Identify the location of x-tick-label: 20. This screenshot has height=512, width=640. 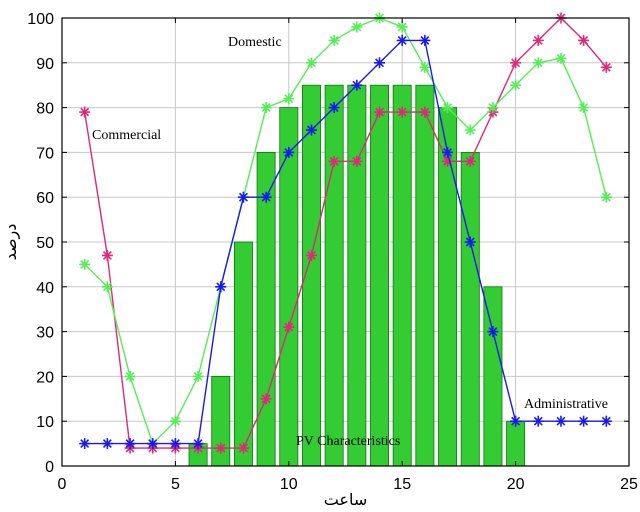
(516, 484).